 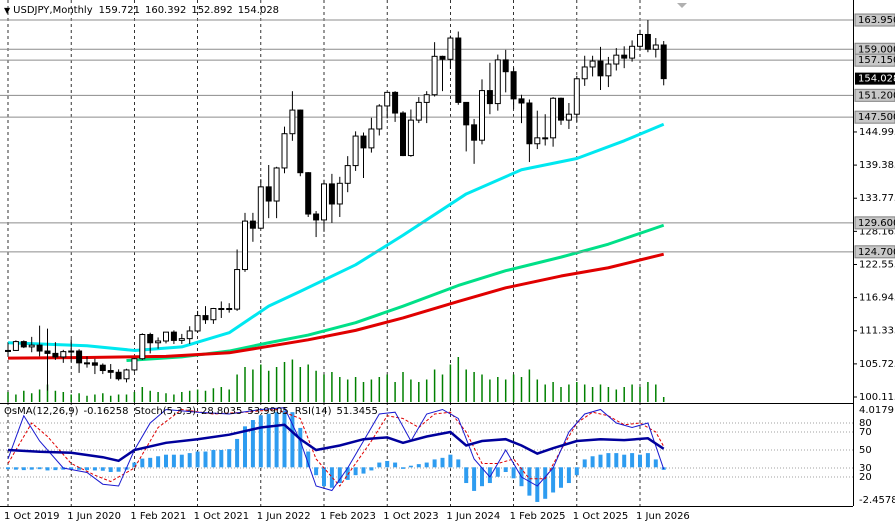 What do you see at coordinates (106, 411) in the screenshot?
I see `osma-value: -0.16258` at bounding box center [106, 411].